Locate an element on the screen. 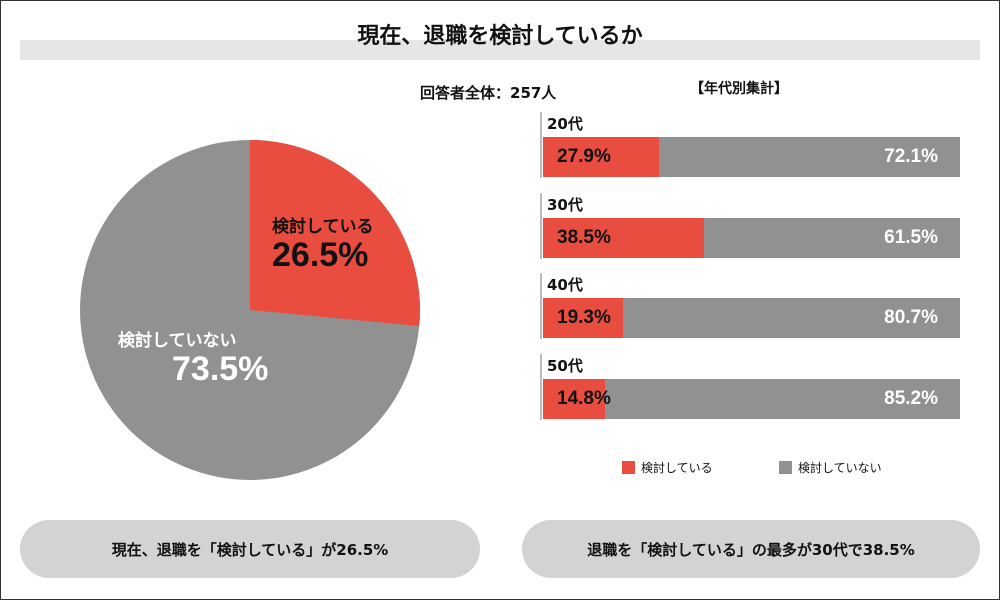  by-age-heading: 【年代別集計】 is located at coordinates (739, 89).